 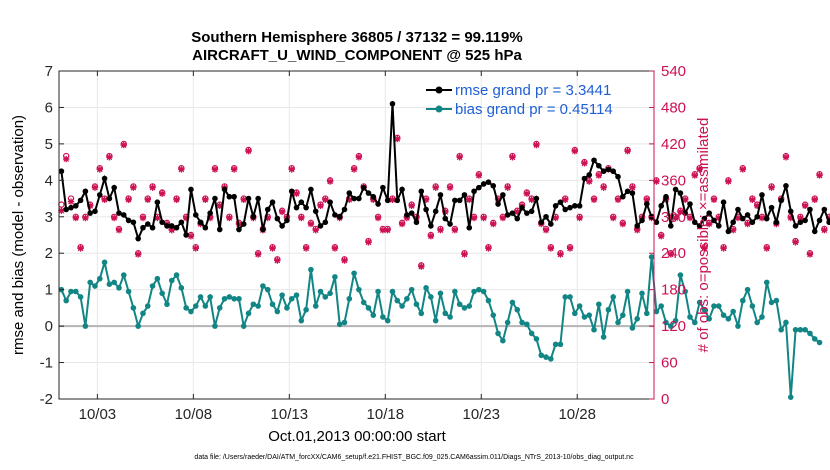 I want to click on y-tick-label-right: 0, so click(x=665, y=399).